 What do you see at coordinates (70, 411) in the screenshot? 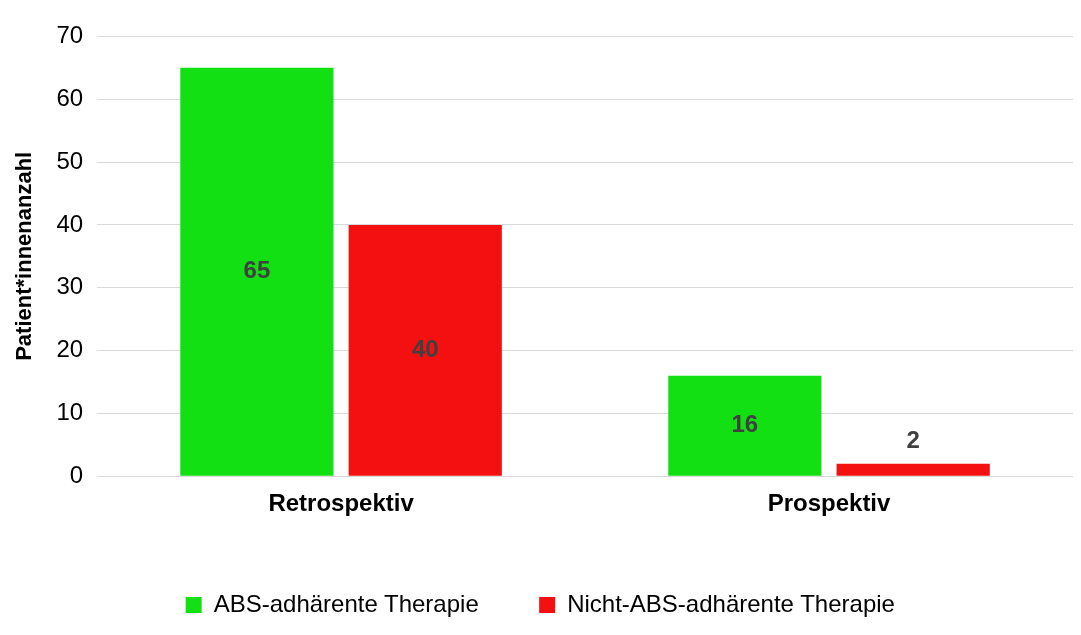
I see `y-tick-label: 10` at bounding box center [70, 411].